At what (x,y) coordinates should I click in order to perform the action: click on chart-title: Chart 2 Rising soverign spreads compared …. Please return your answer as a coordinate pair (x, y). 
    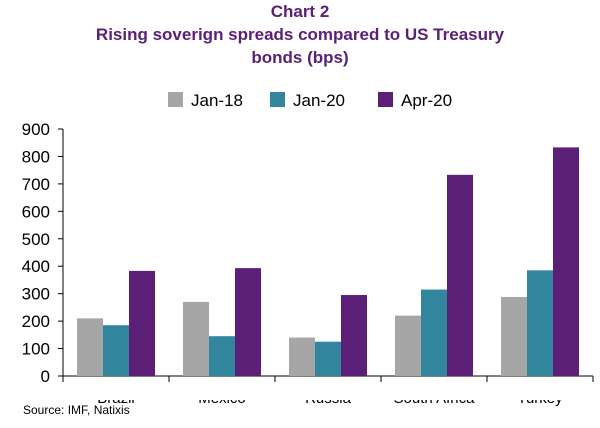
    Looking at the image, I should click on (300, 34).